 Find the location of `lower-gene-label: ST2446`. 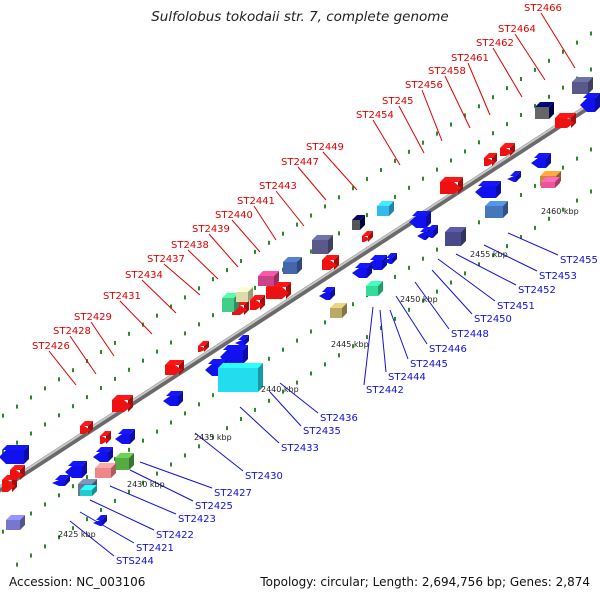

lower-gene-label: ST2446 is located at coordinates (448, 349).